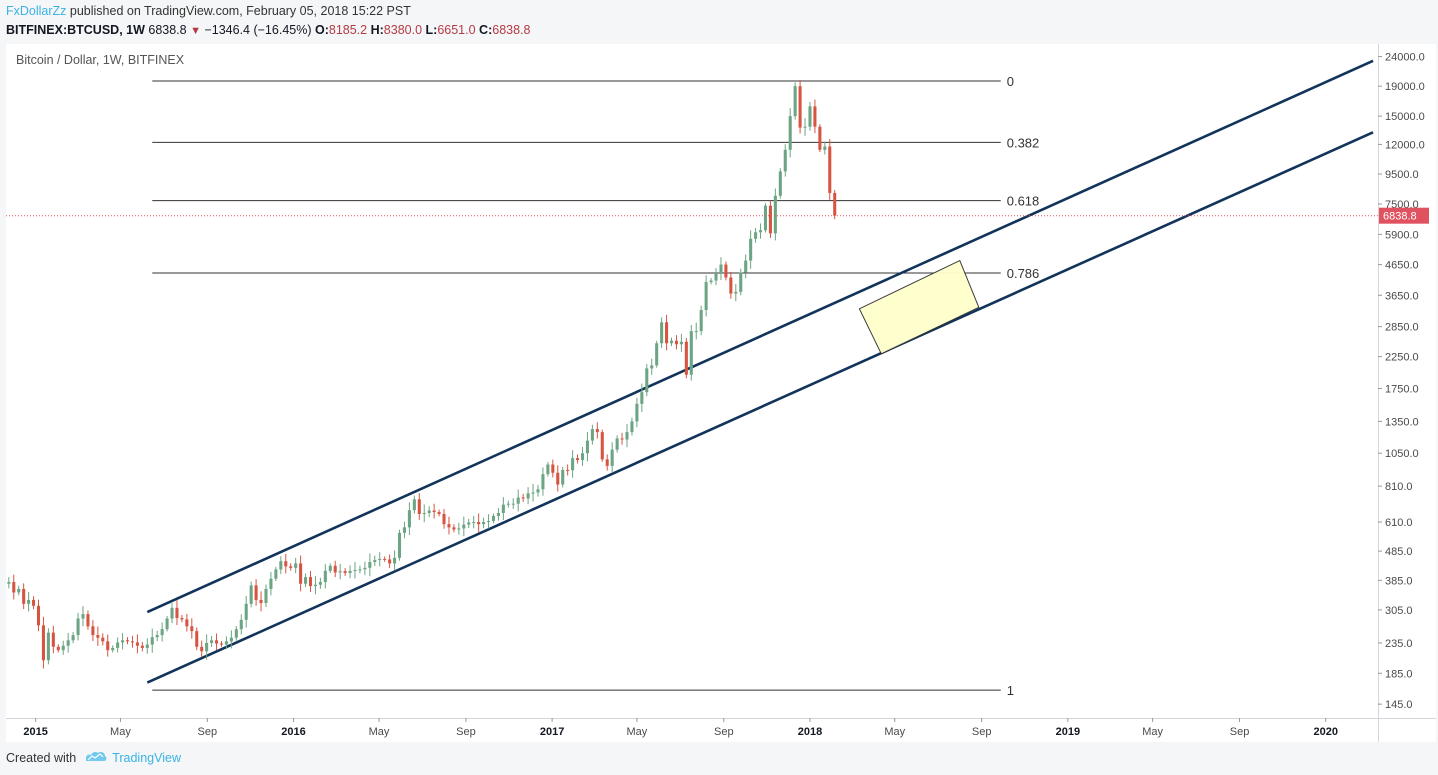 The height and width of the screenshot is (775, 1438). I want to click on tradingview-logo-icon, so click(96, 758).